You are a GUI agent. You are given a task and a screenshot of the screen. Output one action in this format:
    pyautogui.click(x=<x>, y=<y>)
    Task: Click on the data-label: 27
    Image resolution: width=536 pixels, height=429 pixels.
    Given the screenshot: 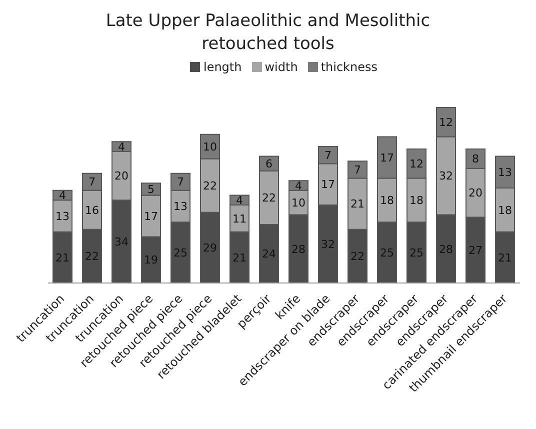 What is the action you would take?
    pyautogui.click(x=475, y=250)
    